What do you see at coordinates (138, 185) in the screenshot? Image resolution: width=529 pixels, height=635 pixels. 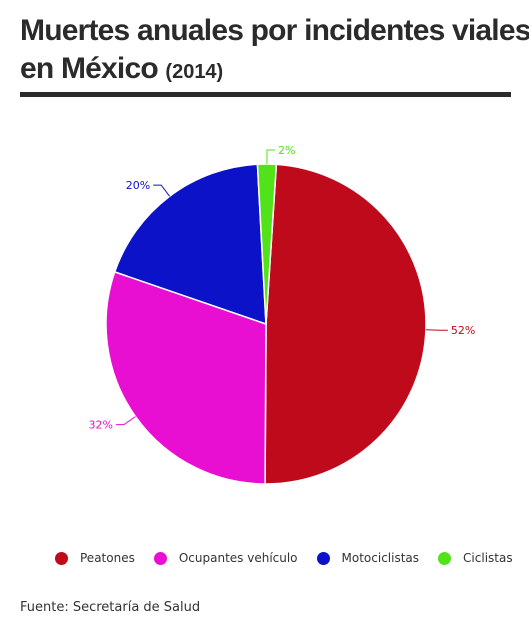 I see `pie-data-label: 20%` at bounding box center [138, 185].